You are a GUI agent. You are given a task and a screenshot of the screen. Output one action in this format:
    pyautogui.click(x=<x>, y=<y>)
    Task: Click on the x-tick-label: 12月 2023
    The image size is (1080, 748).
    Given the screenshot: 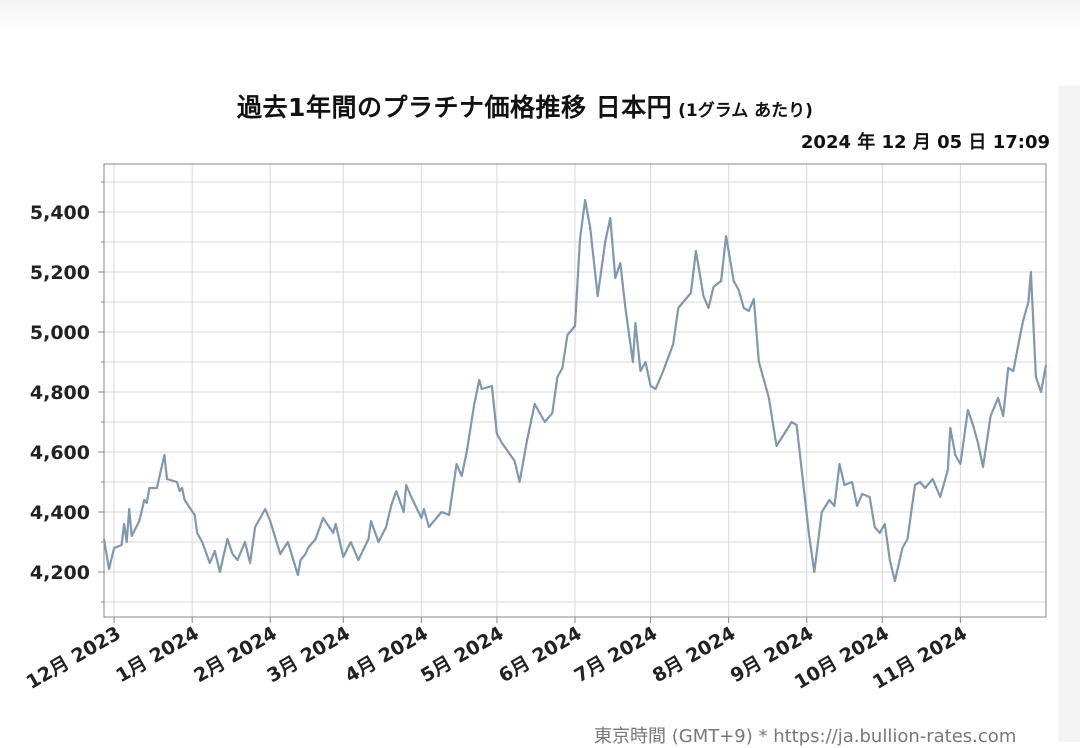 What is the action you would take?
    pyautogui.click(x=74, y=658)
    